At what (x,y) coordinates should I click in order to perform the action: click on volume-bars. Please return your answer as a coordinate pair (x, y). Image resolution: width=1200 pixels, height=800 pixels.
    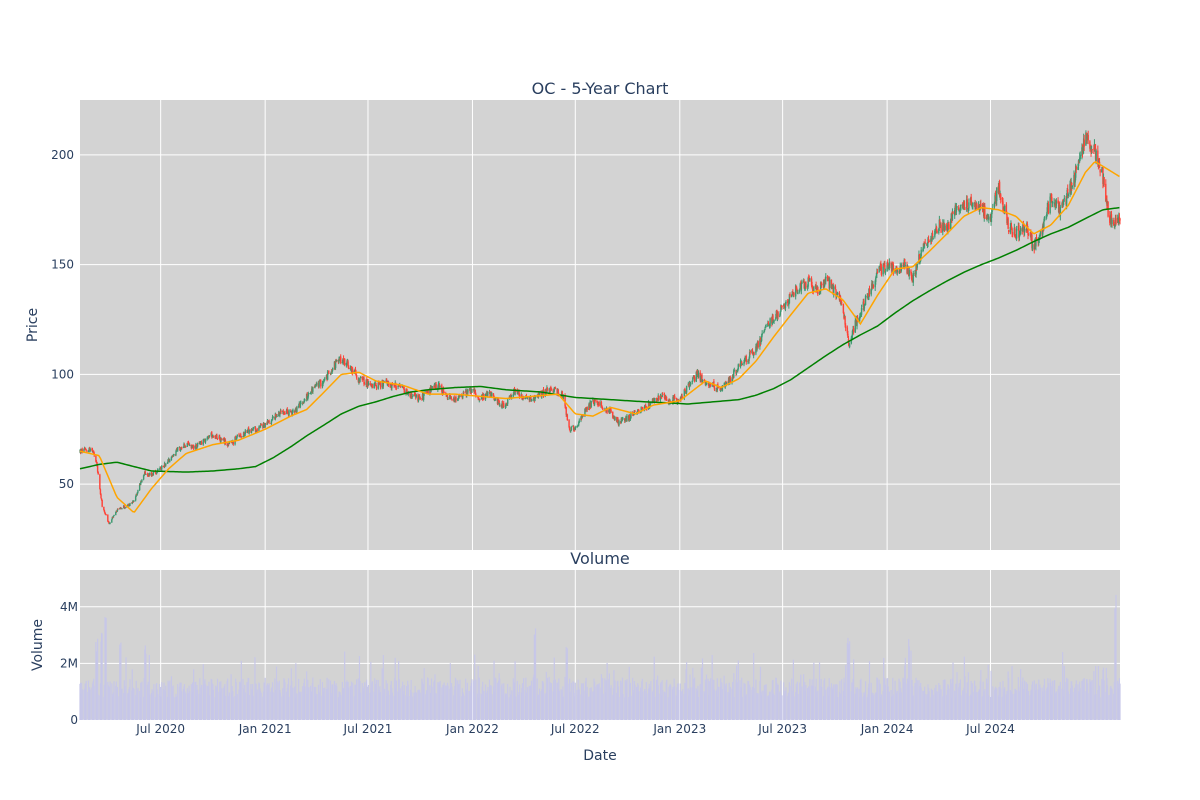
    Looking at the image, I should click on (600, 657).